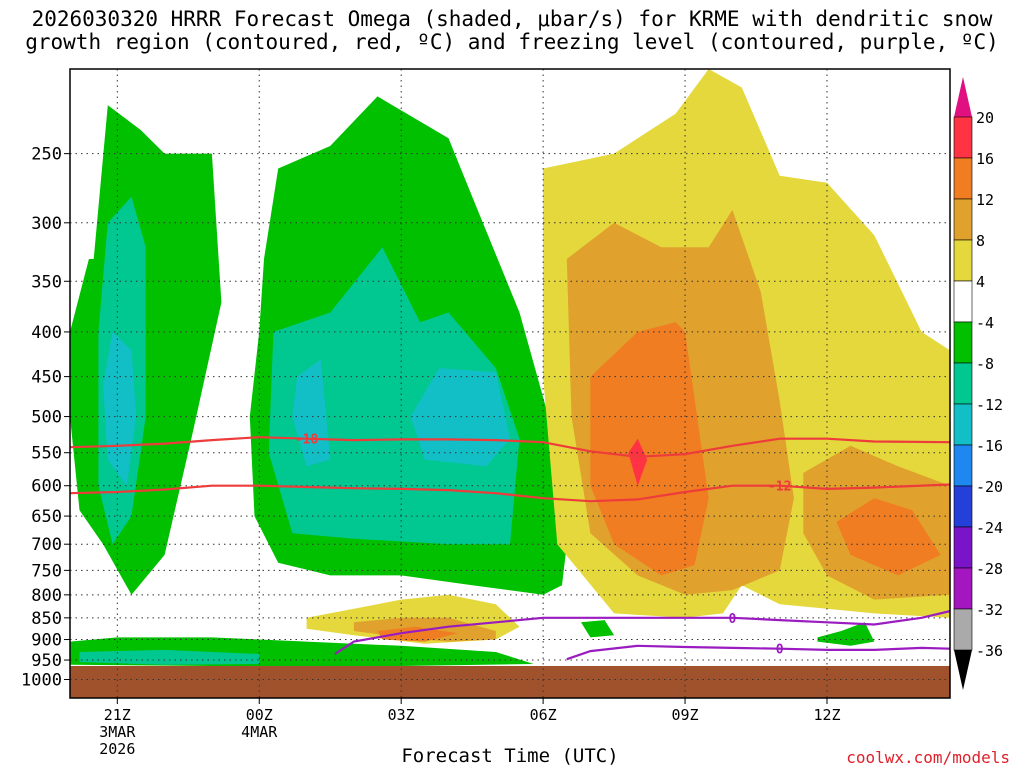 The image size is (1024, 768). I want to click on x-tick-label-12Z: 12Z, so click(826, 715).